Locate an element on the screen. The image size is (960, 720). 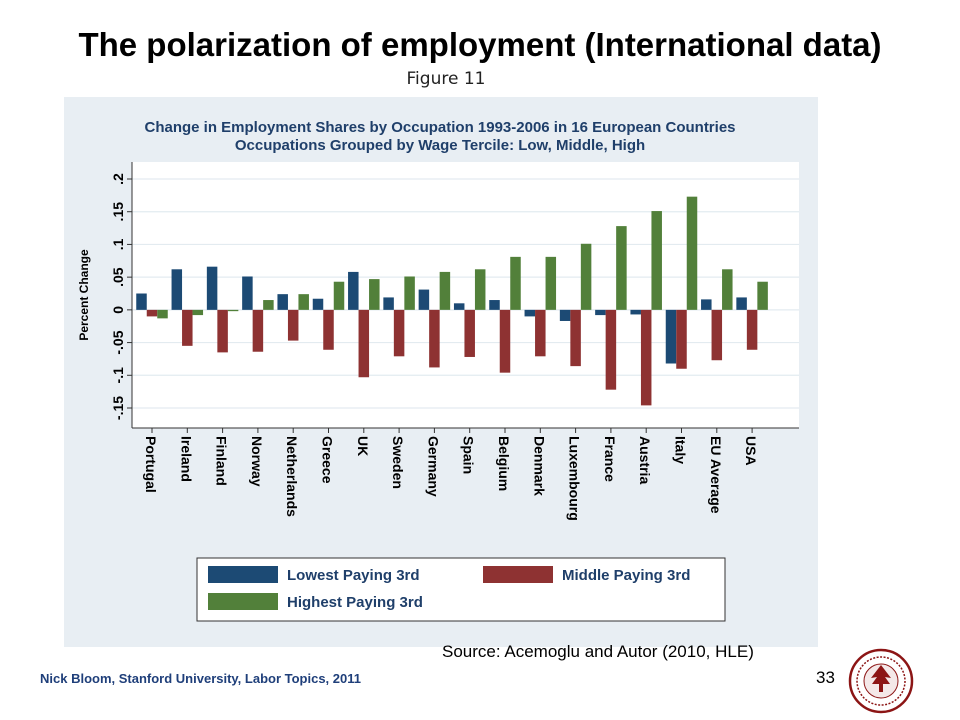
y-tick-label: .1 is located at coordinates (118, 244).